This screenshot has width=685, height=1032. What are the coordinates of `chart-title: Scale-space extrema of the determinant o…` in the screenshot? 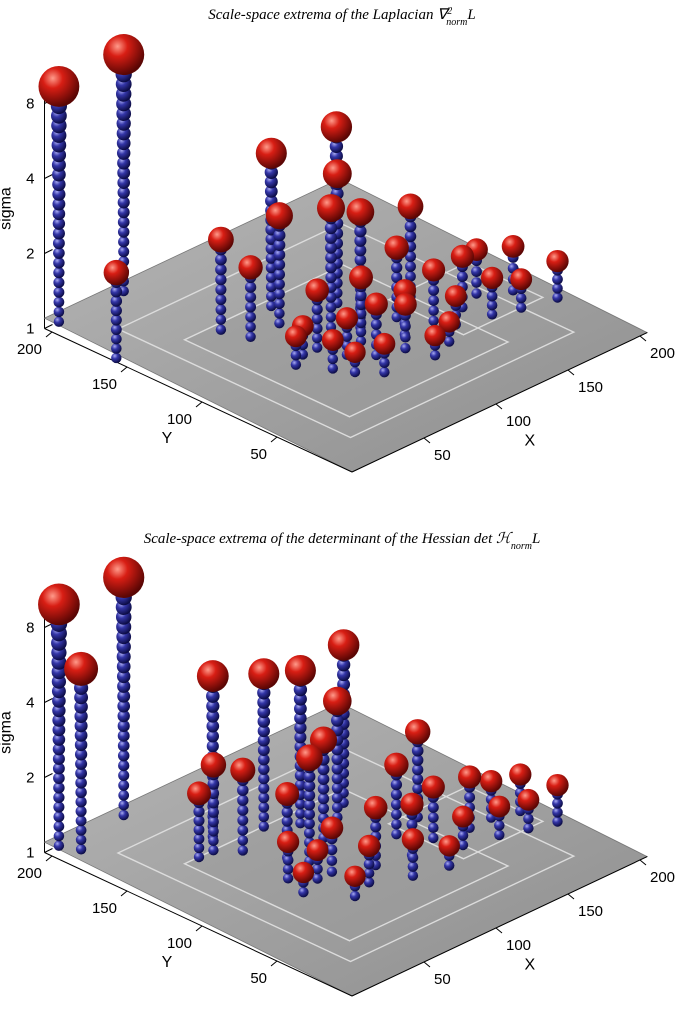 It's located at (342, 541).